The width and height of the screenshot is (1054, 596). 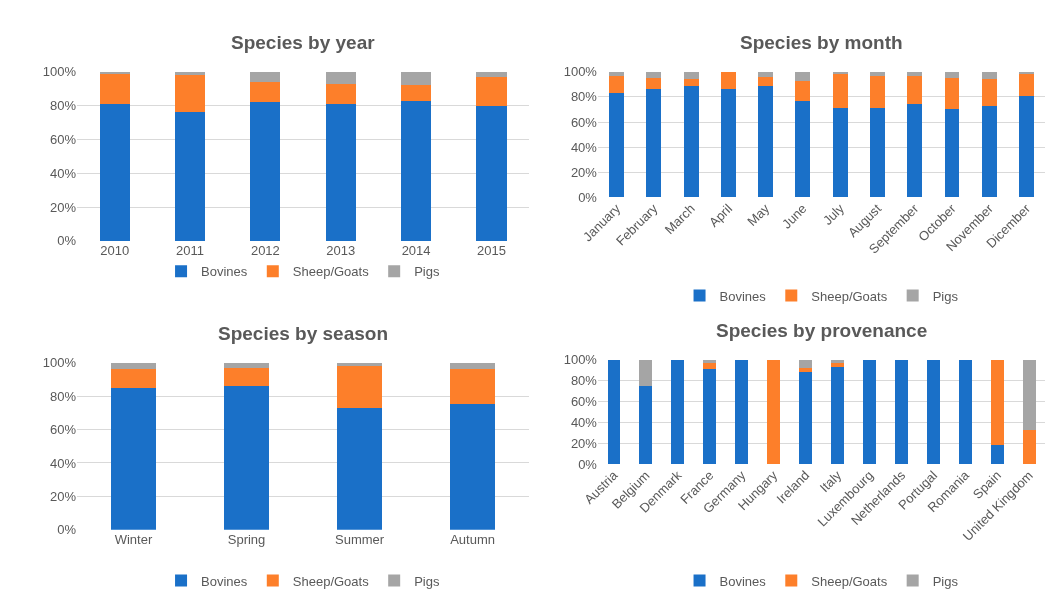 What do you see at coordinates (190, 250) in the screenshot?
I see `x-tick-label: 2011` at bounding box center [190, 250].